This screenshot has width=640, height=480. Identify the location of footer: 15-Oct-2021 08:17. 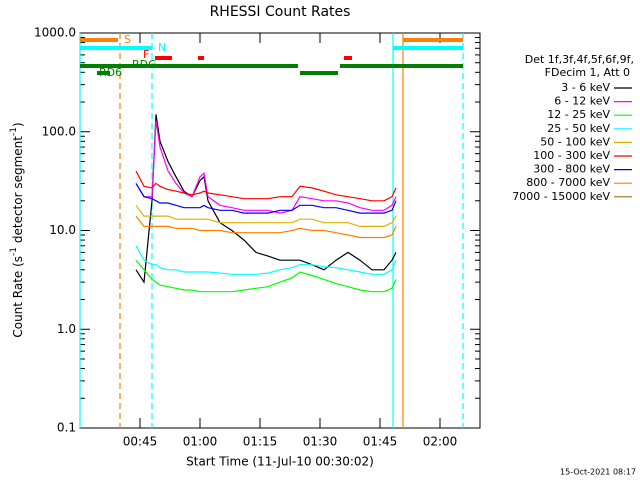
(598, 472).